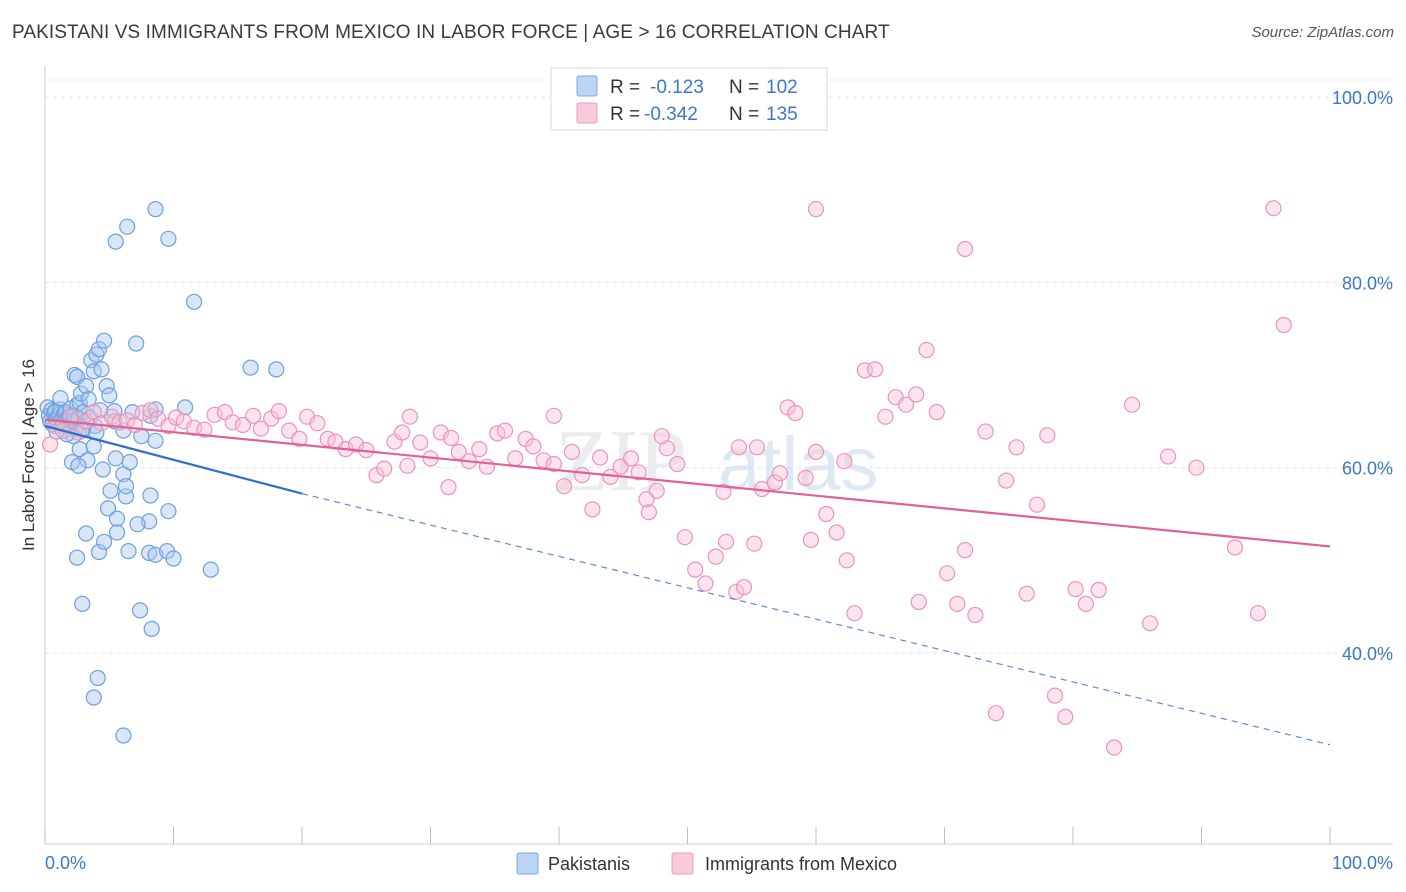 Image resolution: width=1406 pixels, height=892 pixels. What do you see at coordinates (782, 87) in the screenshot?
I see `legend-n-pakistanis: 102` at bounding box center [782, 87].